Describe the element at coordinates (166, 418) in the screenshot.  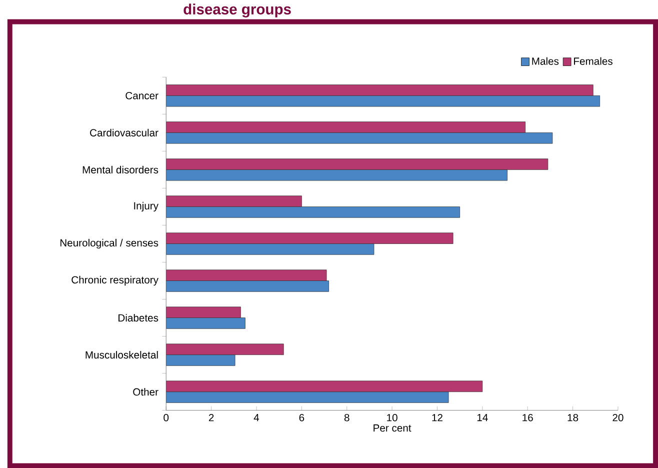
I see `x-tick-label: 0` at that location.